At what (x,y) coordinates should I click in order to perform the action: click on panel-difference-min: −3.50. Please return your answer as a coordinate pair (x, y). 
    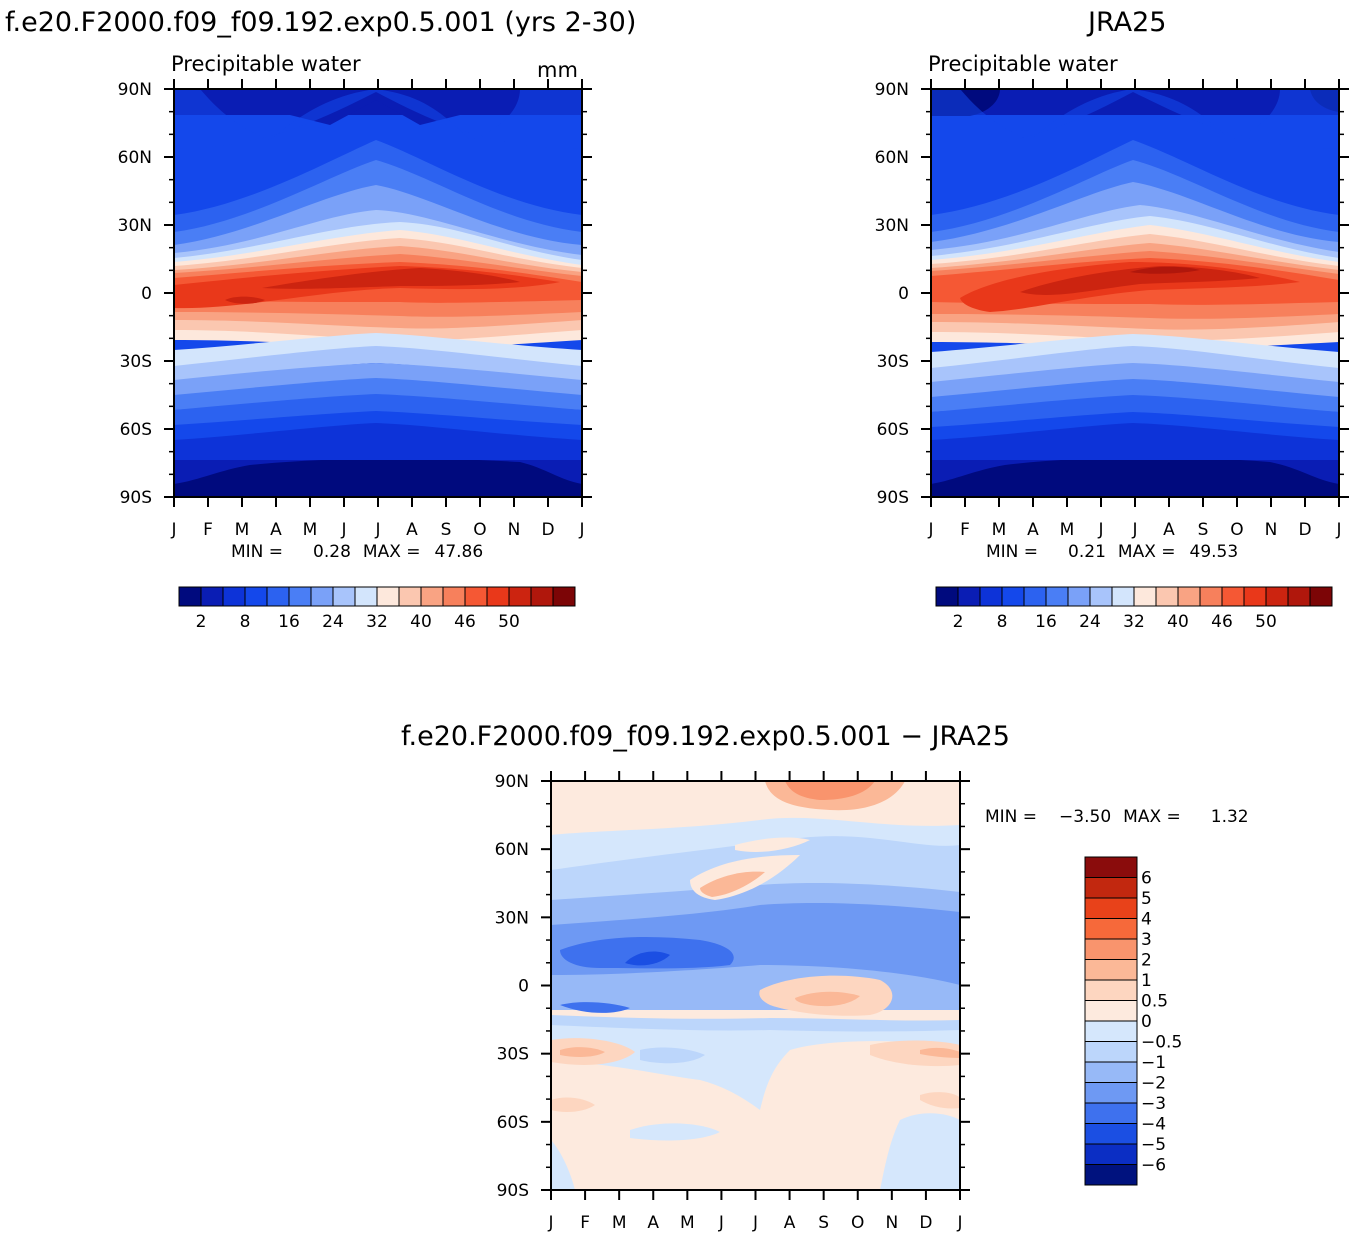
    Looking at the image, I should click on (1085, 817).